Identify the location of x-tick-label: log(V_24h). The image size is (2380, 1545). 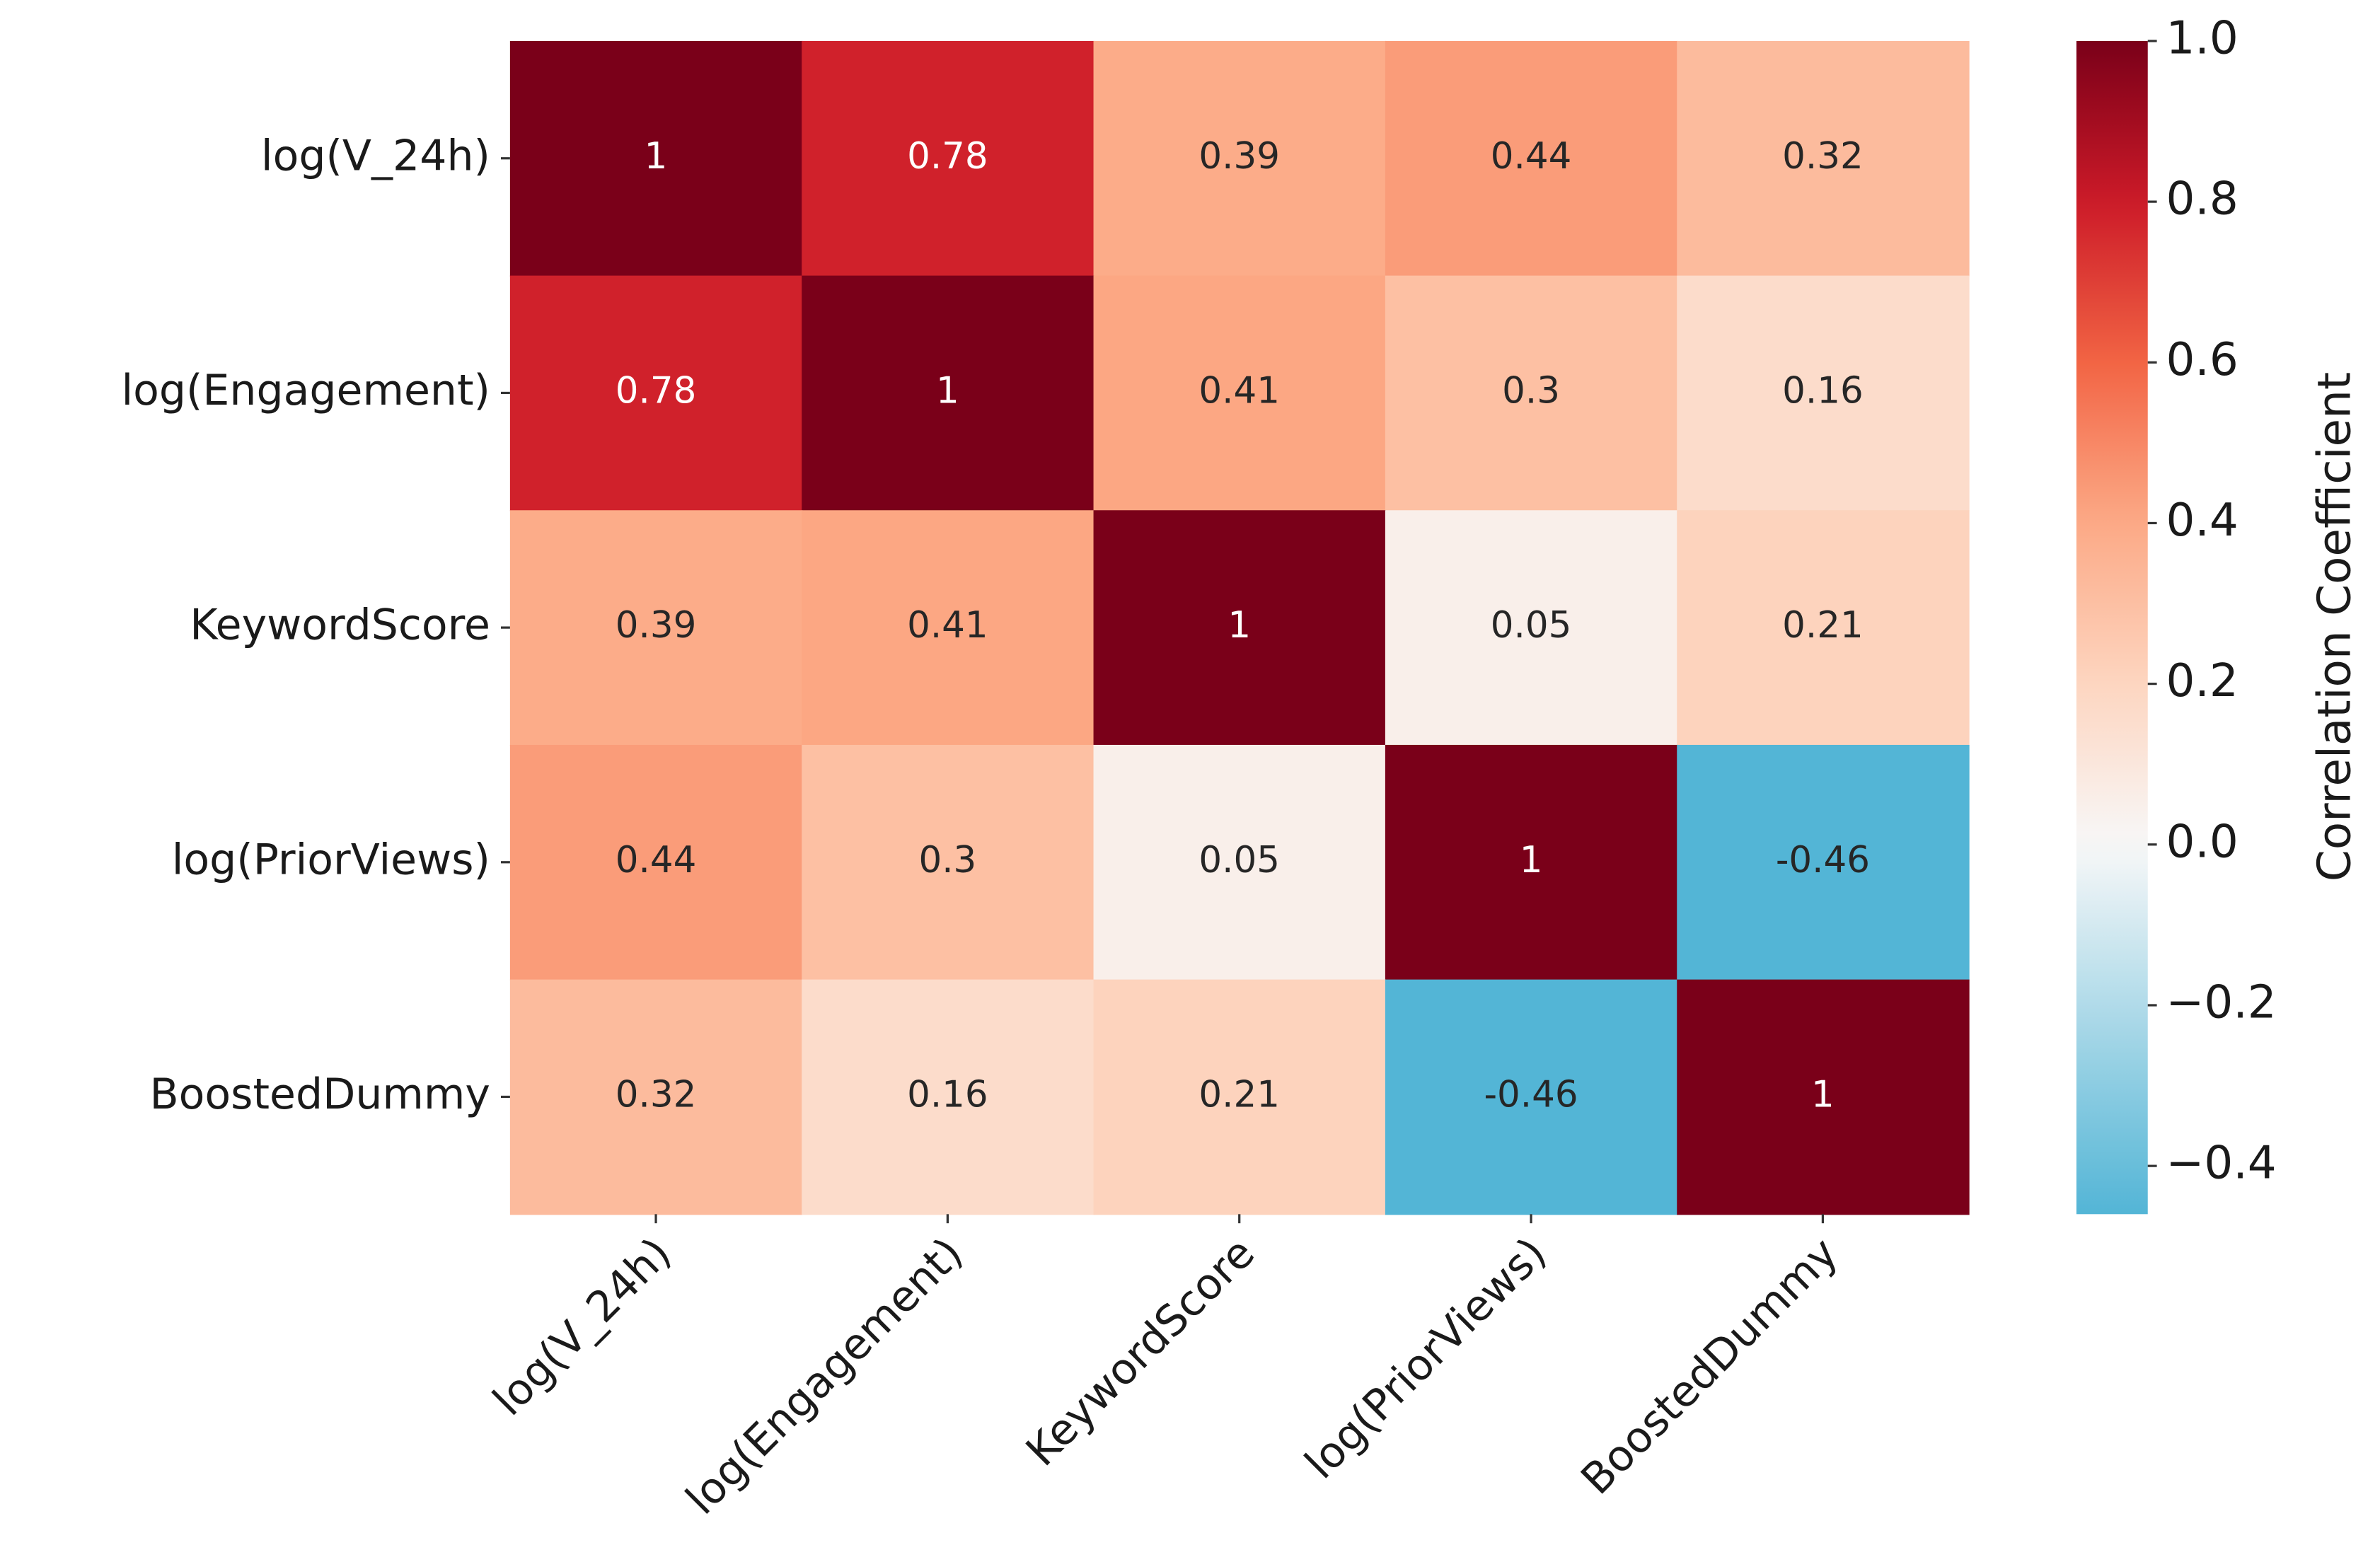
(582, 1327).